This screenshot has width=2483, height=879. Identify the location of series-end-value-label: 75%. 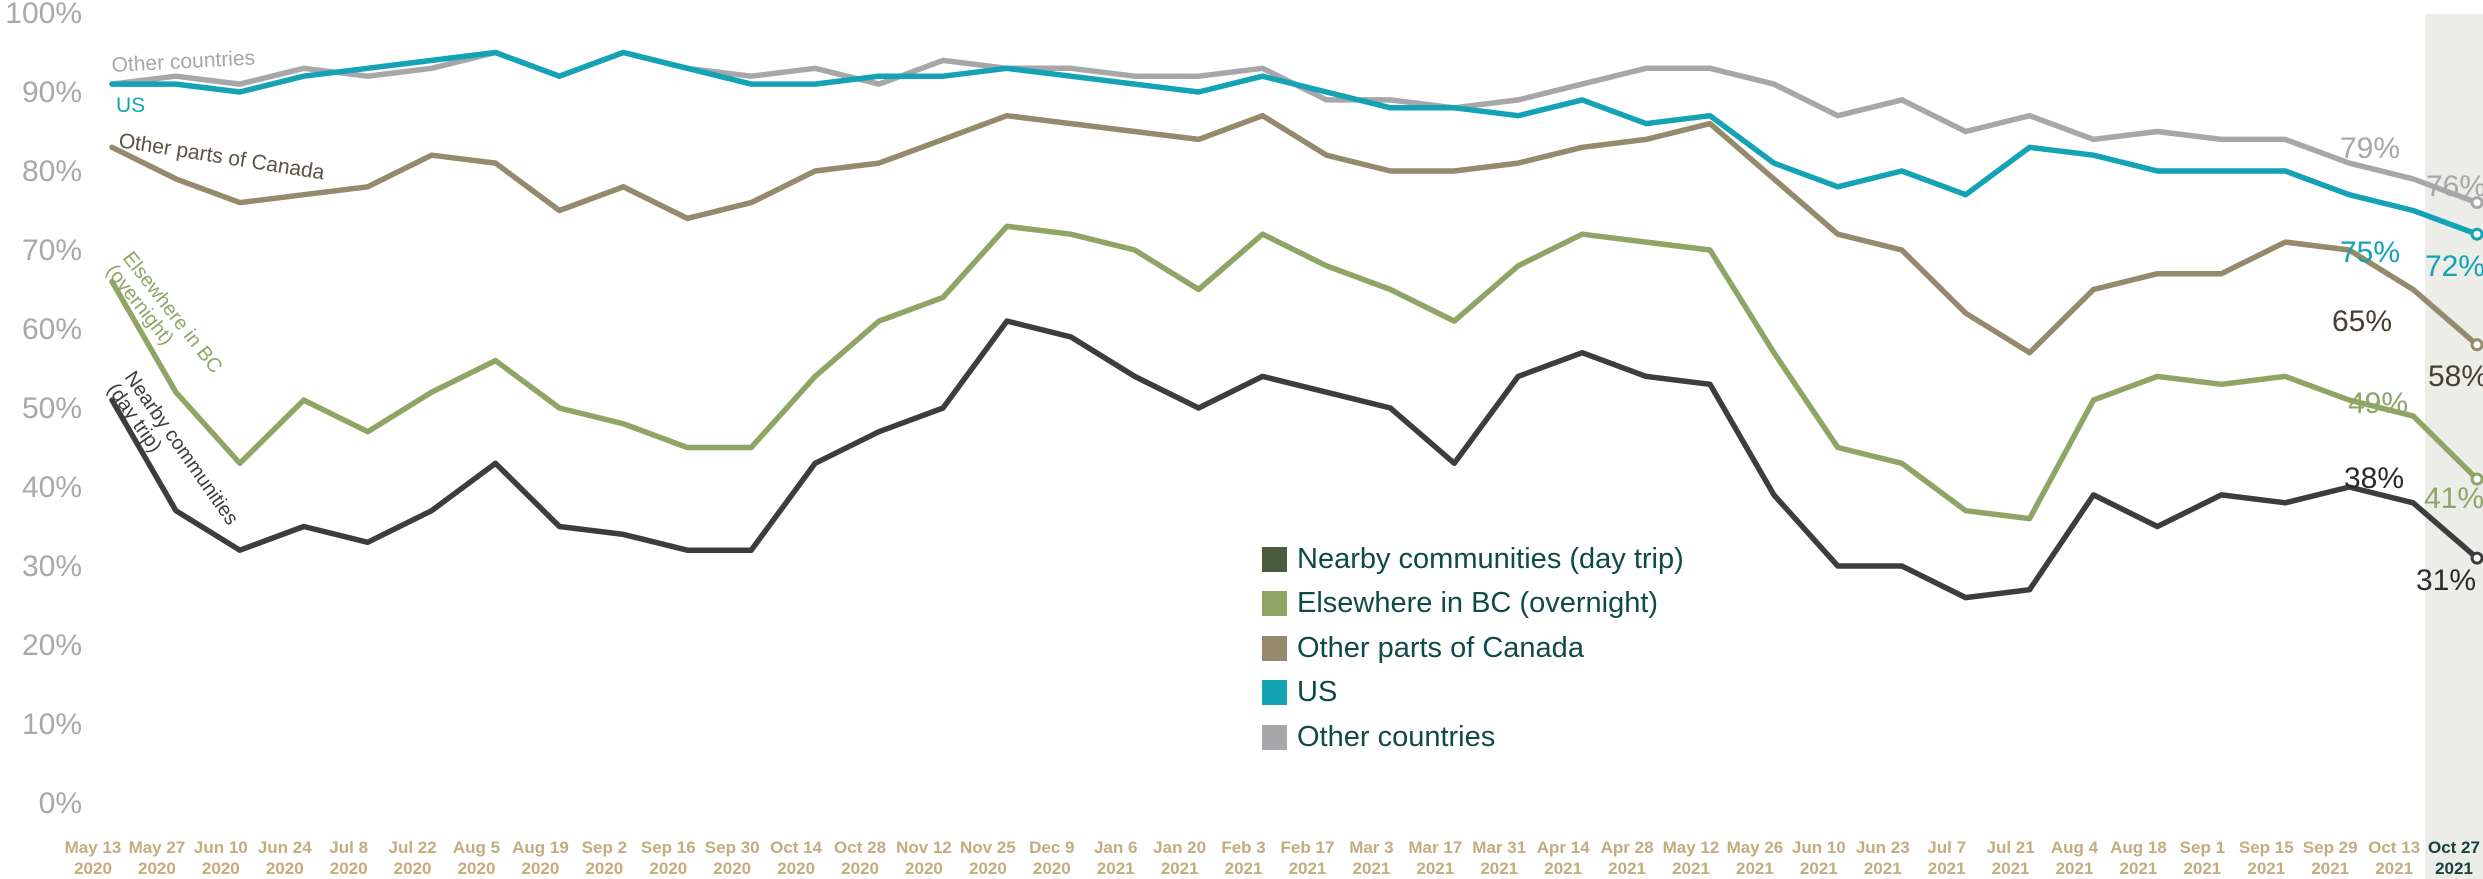
(2370, 252).